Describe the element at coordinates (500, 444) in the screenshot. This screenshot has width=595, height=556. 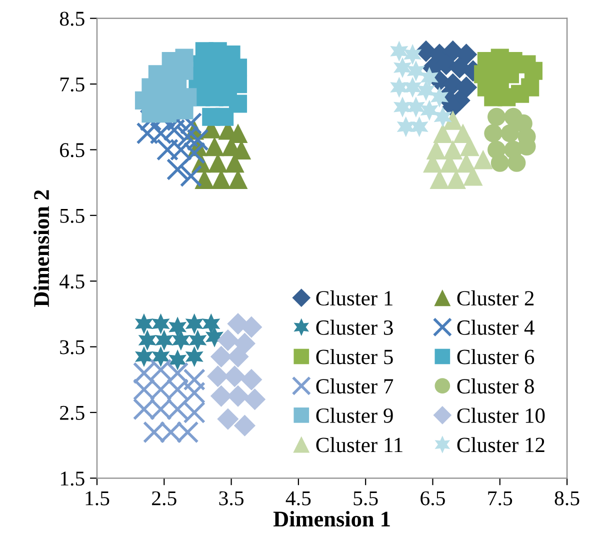
I see `legend-label: Cluster 12` at that location.